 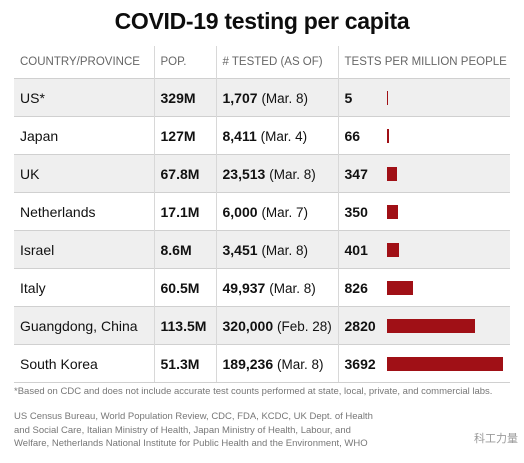 I want to click on cell-per-million: 3692, so click(x=423, y=363).